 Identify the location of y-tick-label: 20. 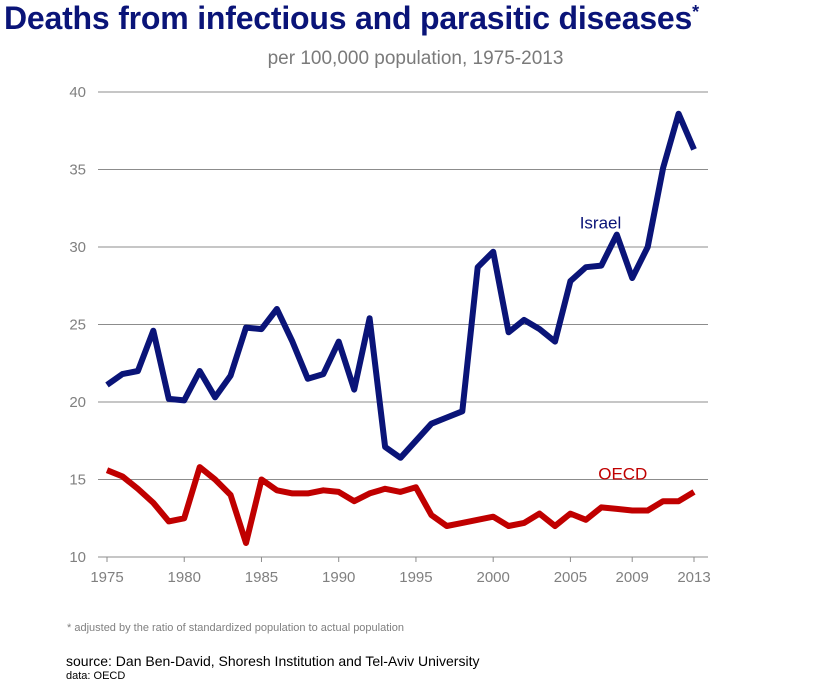
(77, 402).